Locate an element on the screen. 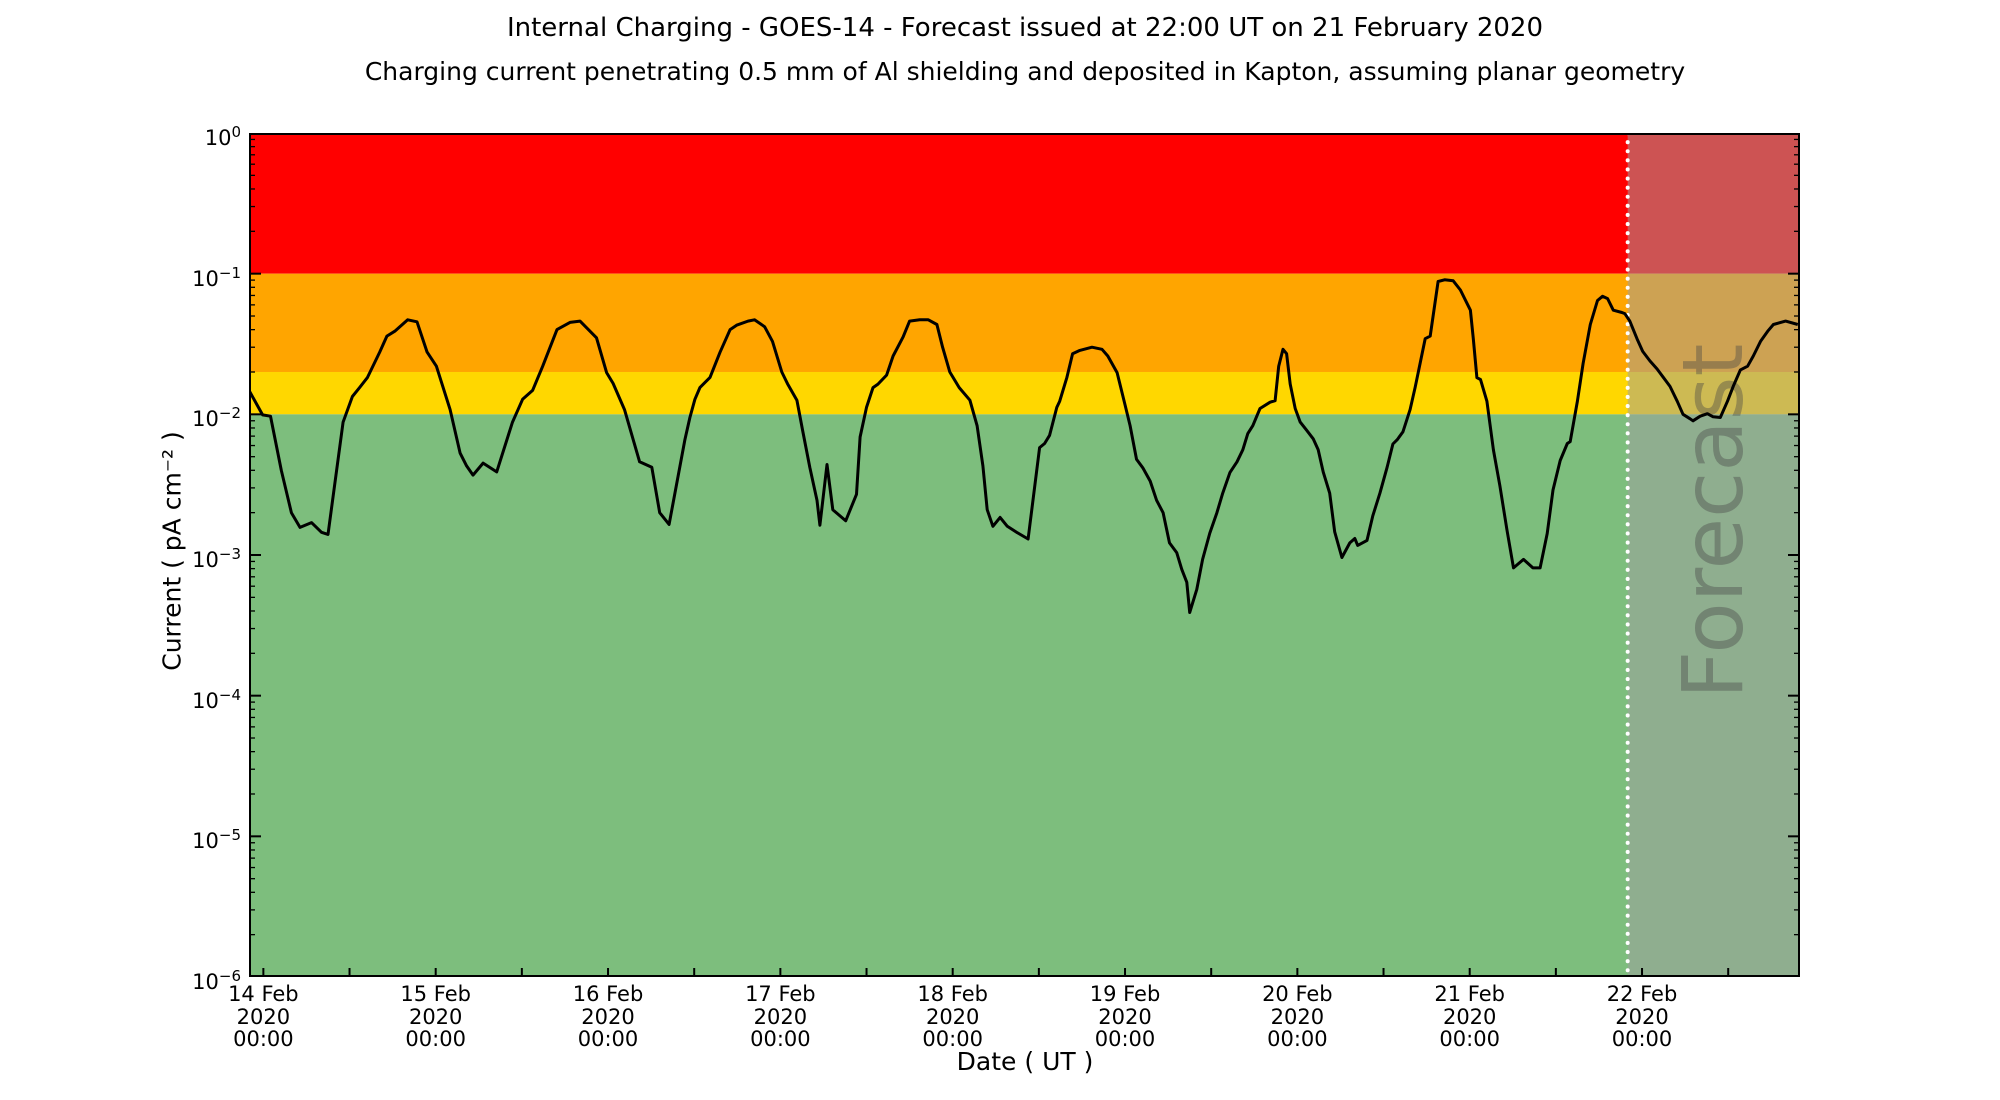  x-tick-label: 21 Feb 2020 00:00 is located at coordinates (1469, 1016).